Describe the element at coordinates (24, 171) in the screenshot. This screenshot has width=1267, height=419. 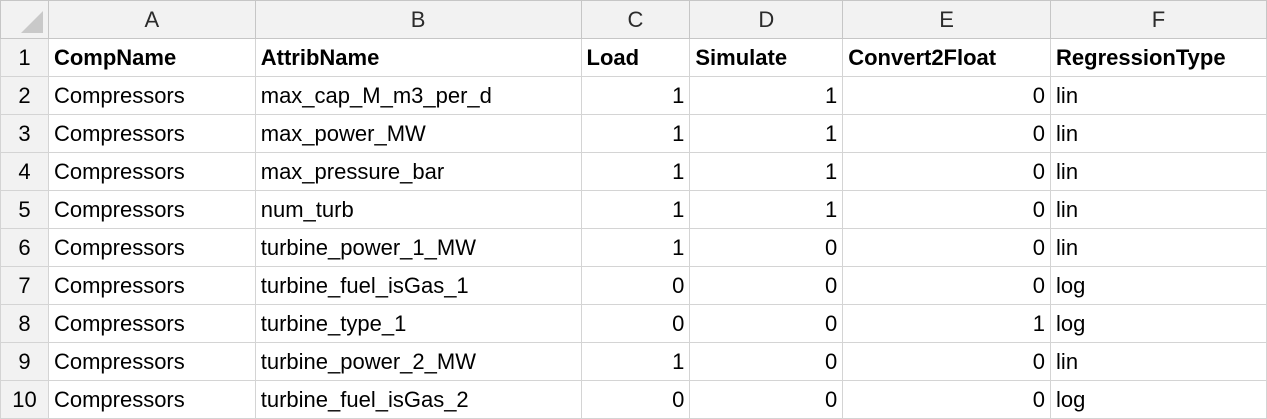
I see `row-header: 4` at that location.